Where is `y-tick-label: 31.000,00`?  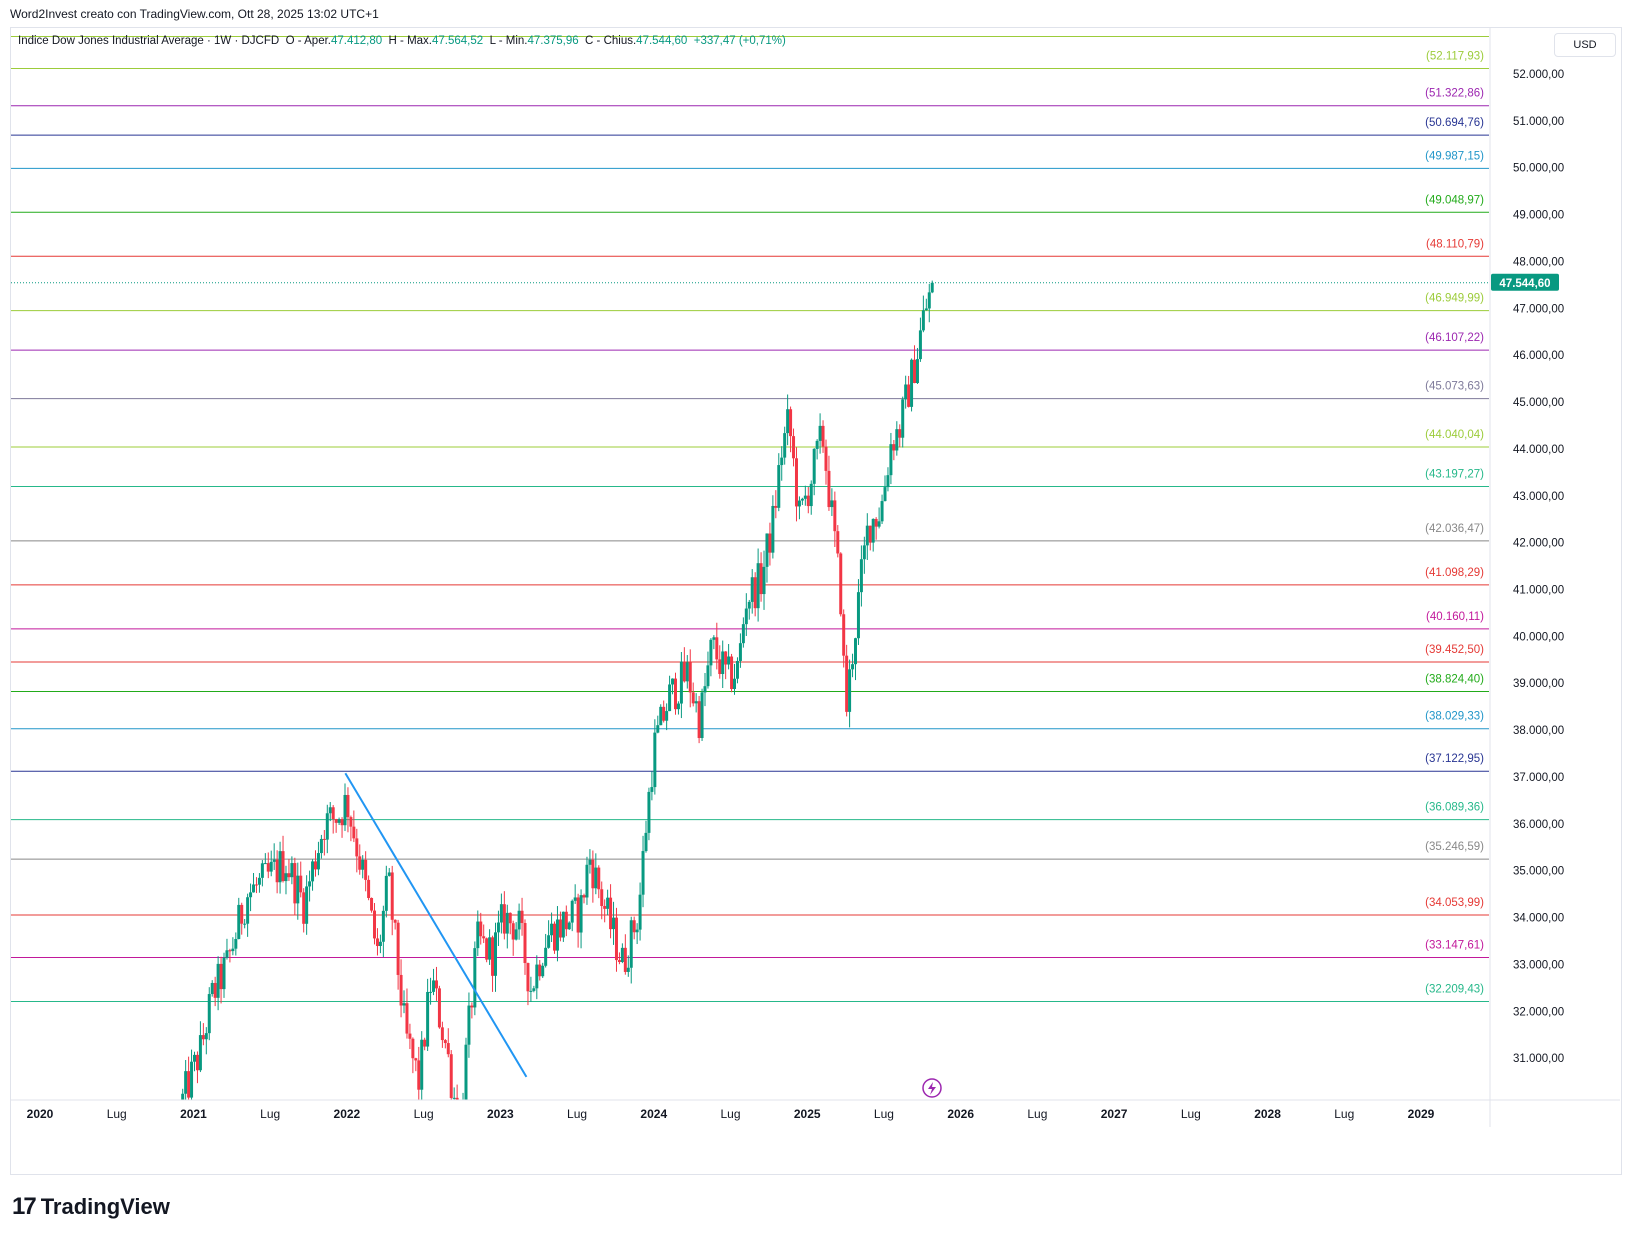 y-tick-label: 31.000,00 is located at coordinates (1538, 1059).